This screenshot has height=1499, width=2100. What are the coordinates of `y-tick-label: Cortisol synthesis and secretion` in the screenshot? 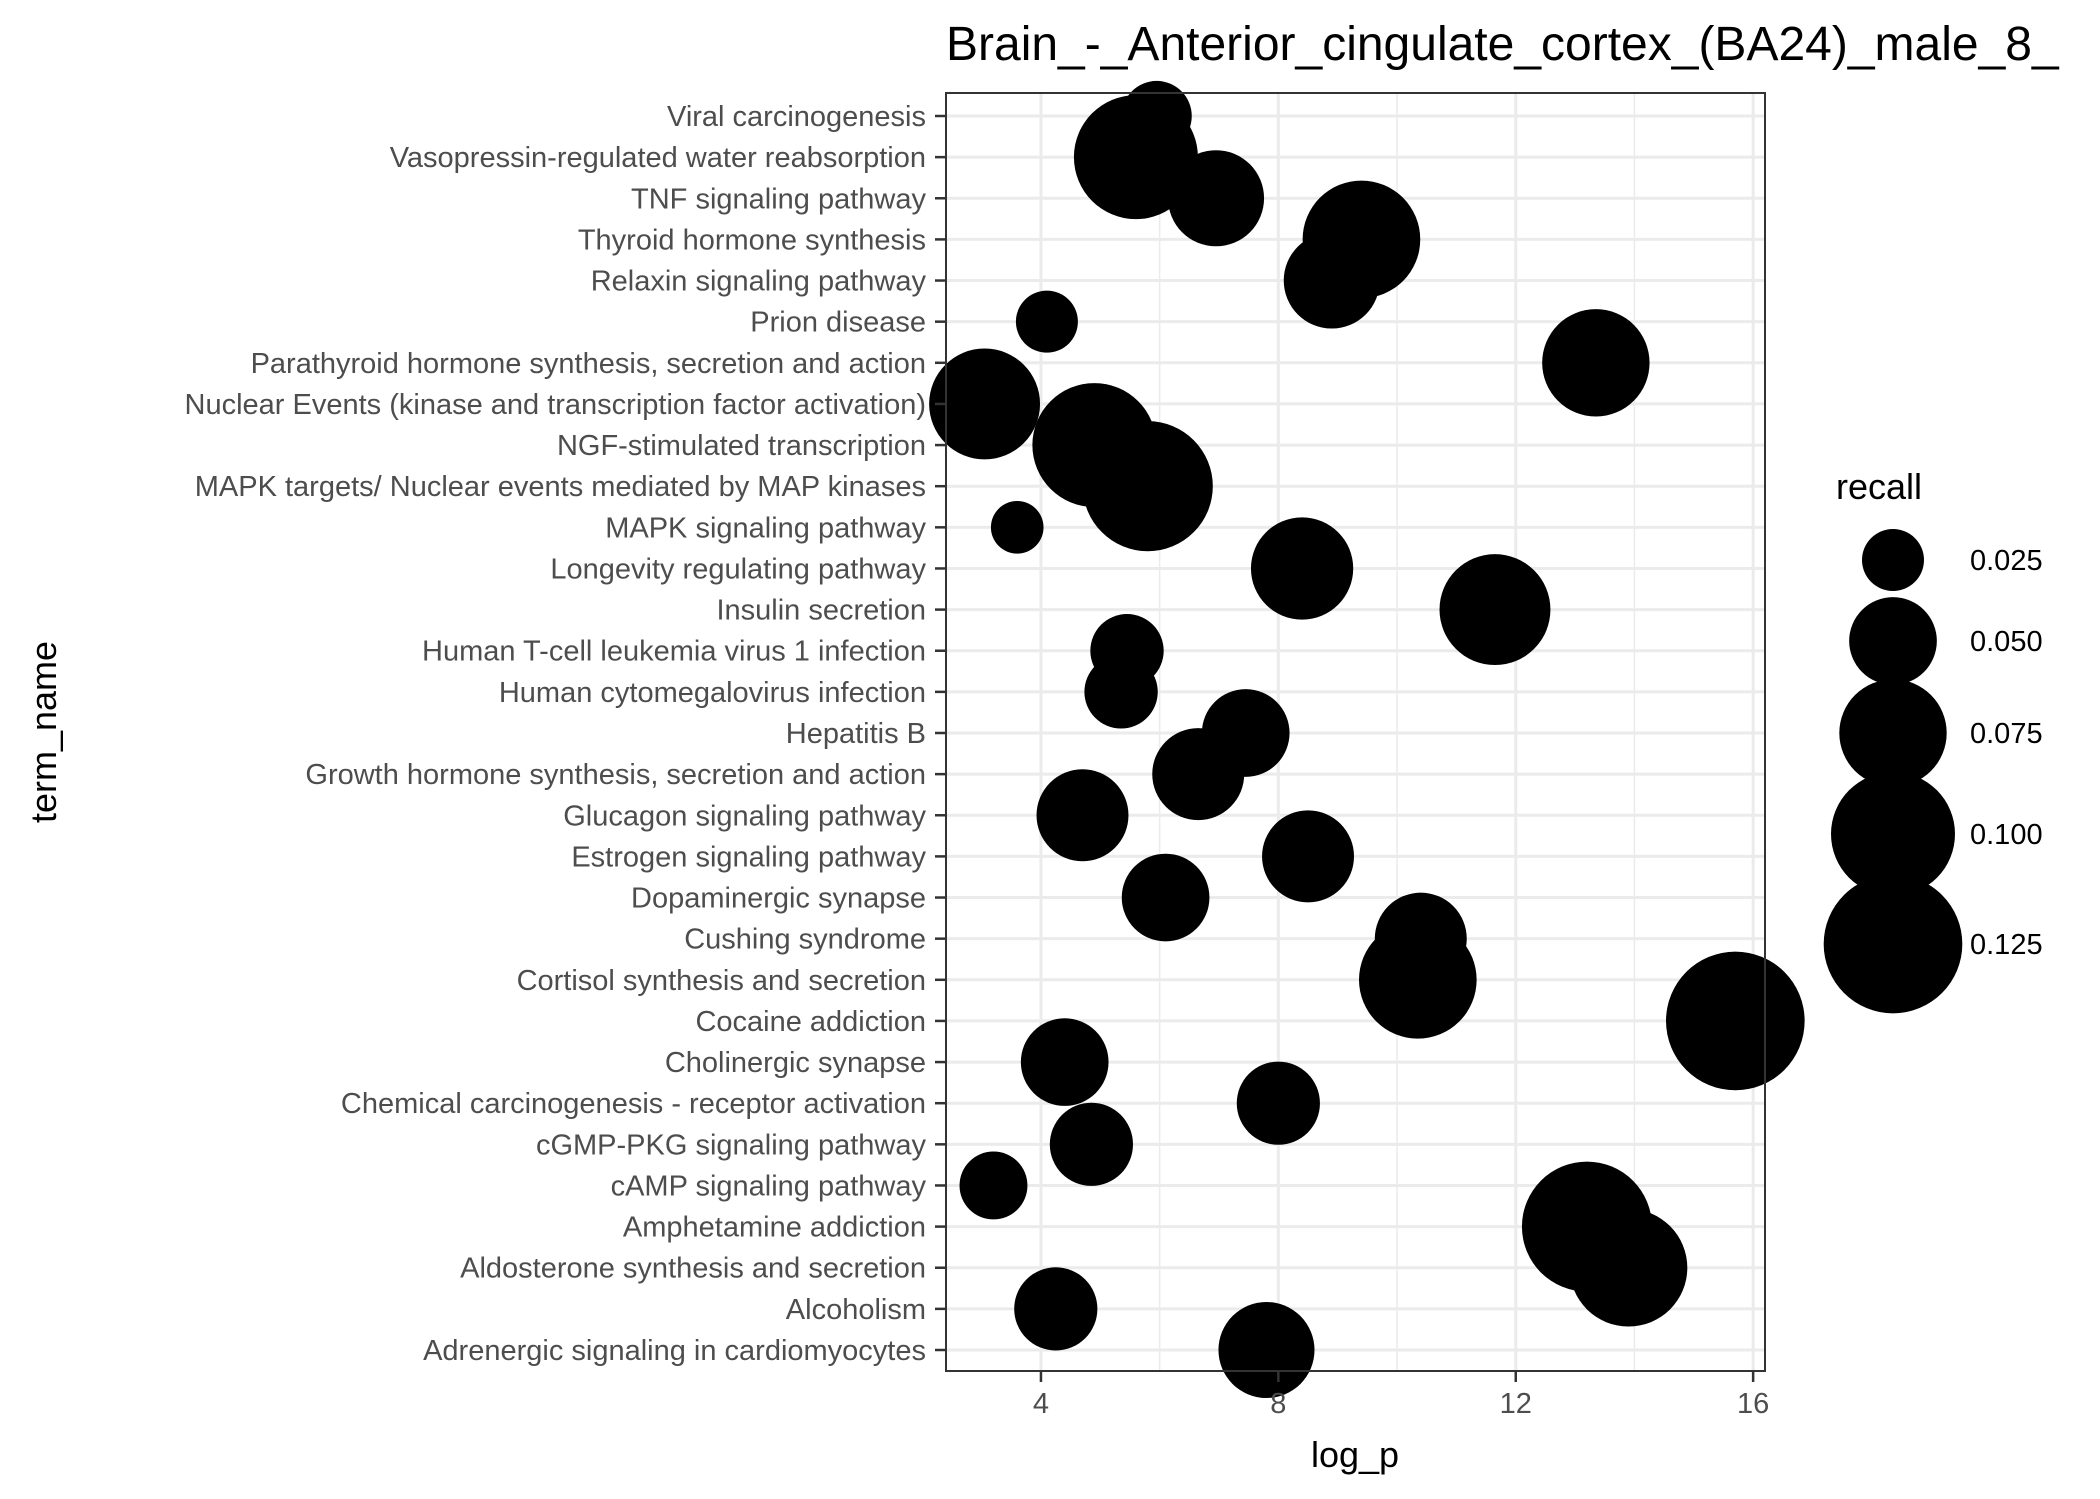 It's located at (721, 981).